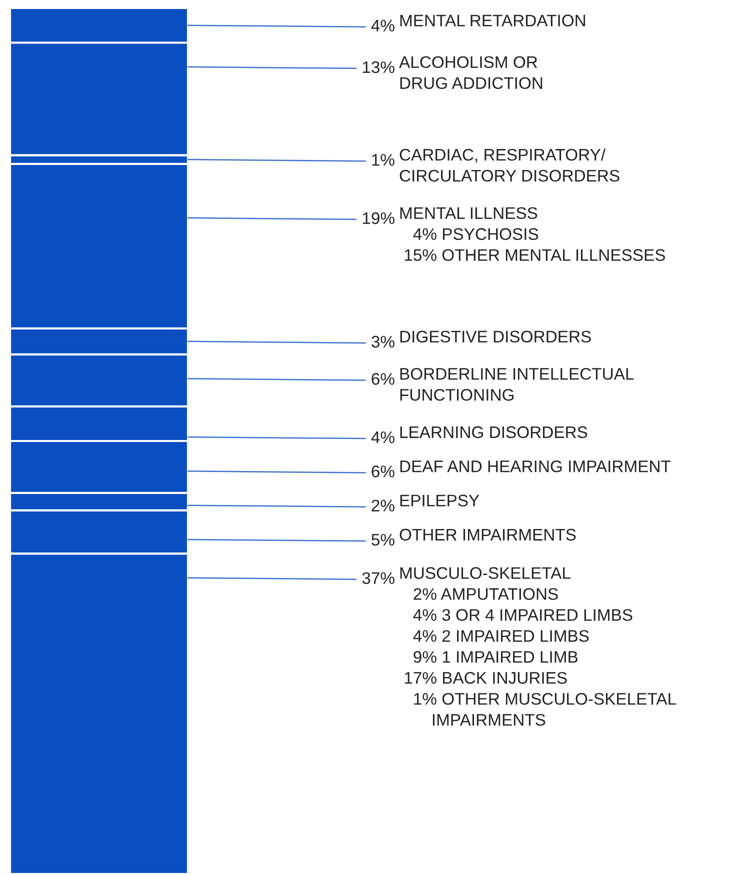  What do you see at coordinates (493, 20) in the screenshot?
I see `text: MENTAL RETARDATION` at bounding box center [493, 20].